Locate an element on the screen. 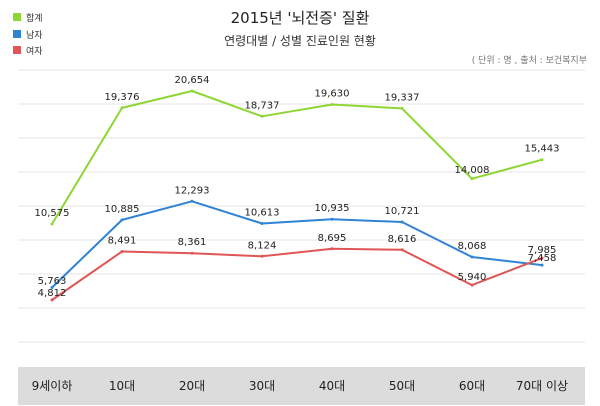 The width and height of the screenshot is (600, 406). x-tick-label: 30대 is located at coordinates (262, 386).